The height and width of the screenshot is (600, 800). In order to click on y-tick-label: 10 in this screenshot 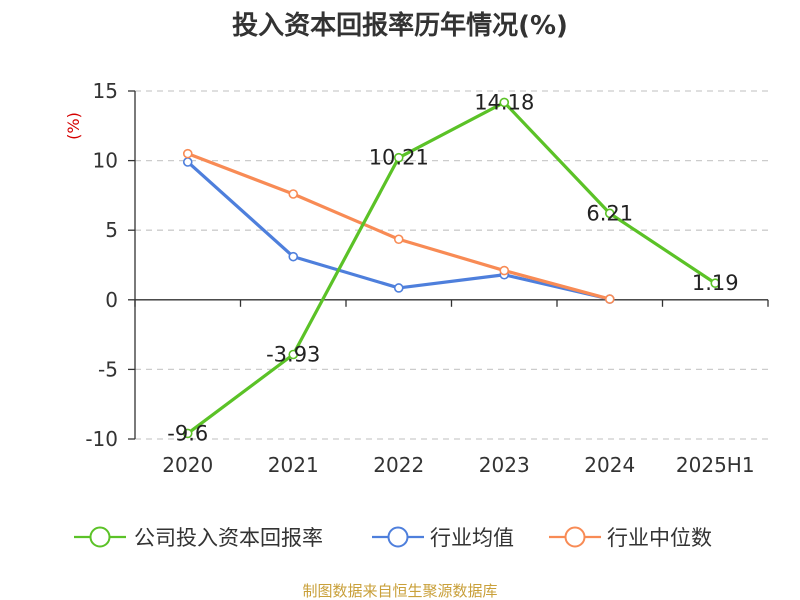, I will do `click(105, 161)`.